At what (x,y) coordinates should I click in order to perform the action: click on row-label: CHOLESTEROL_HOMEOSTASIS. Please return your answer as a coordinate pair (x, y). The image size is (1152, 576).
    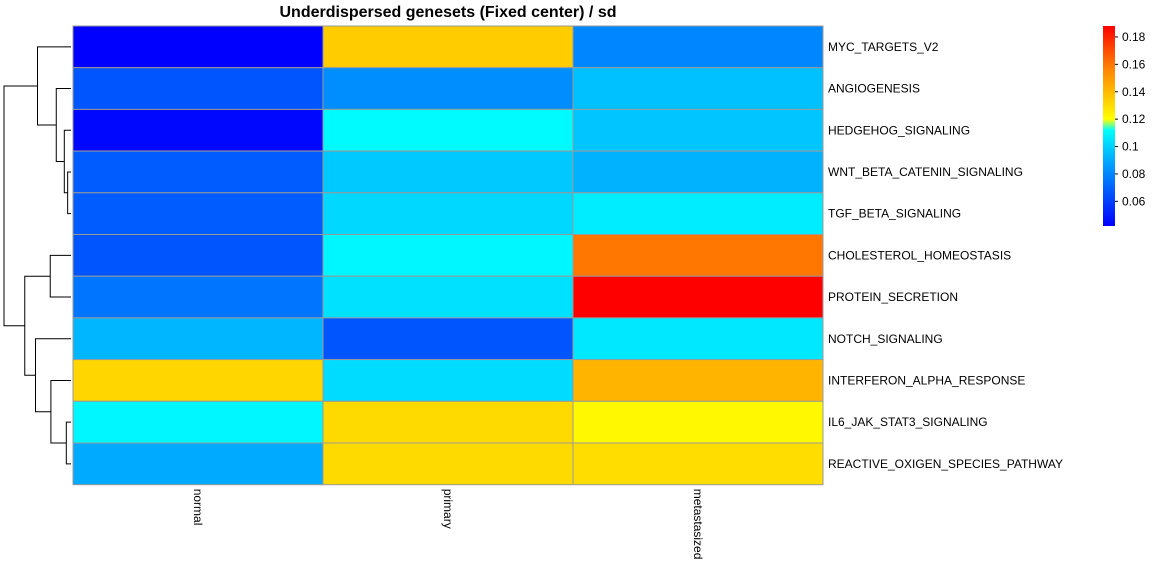
    Looking at the image, I should click on (919, 255).